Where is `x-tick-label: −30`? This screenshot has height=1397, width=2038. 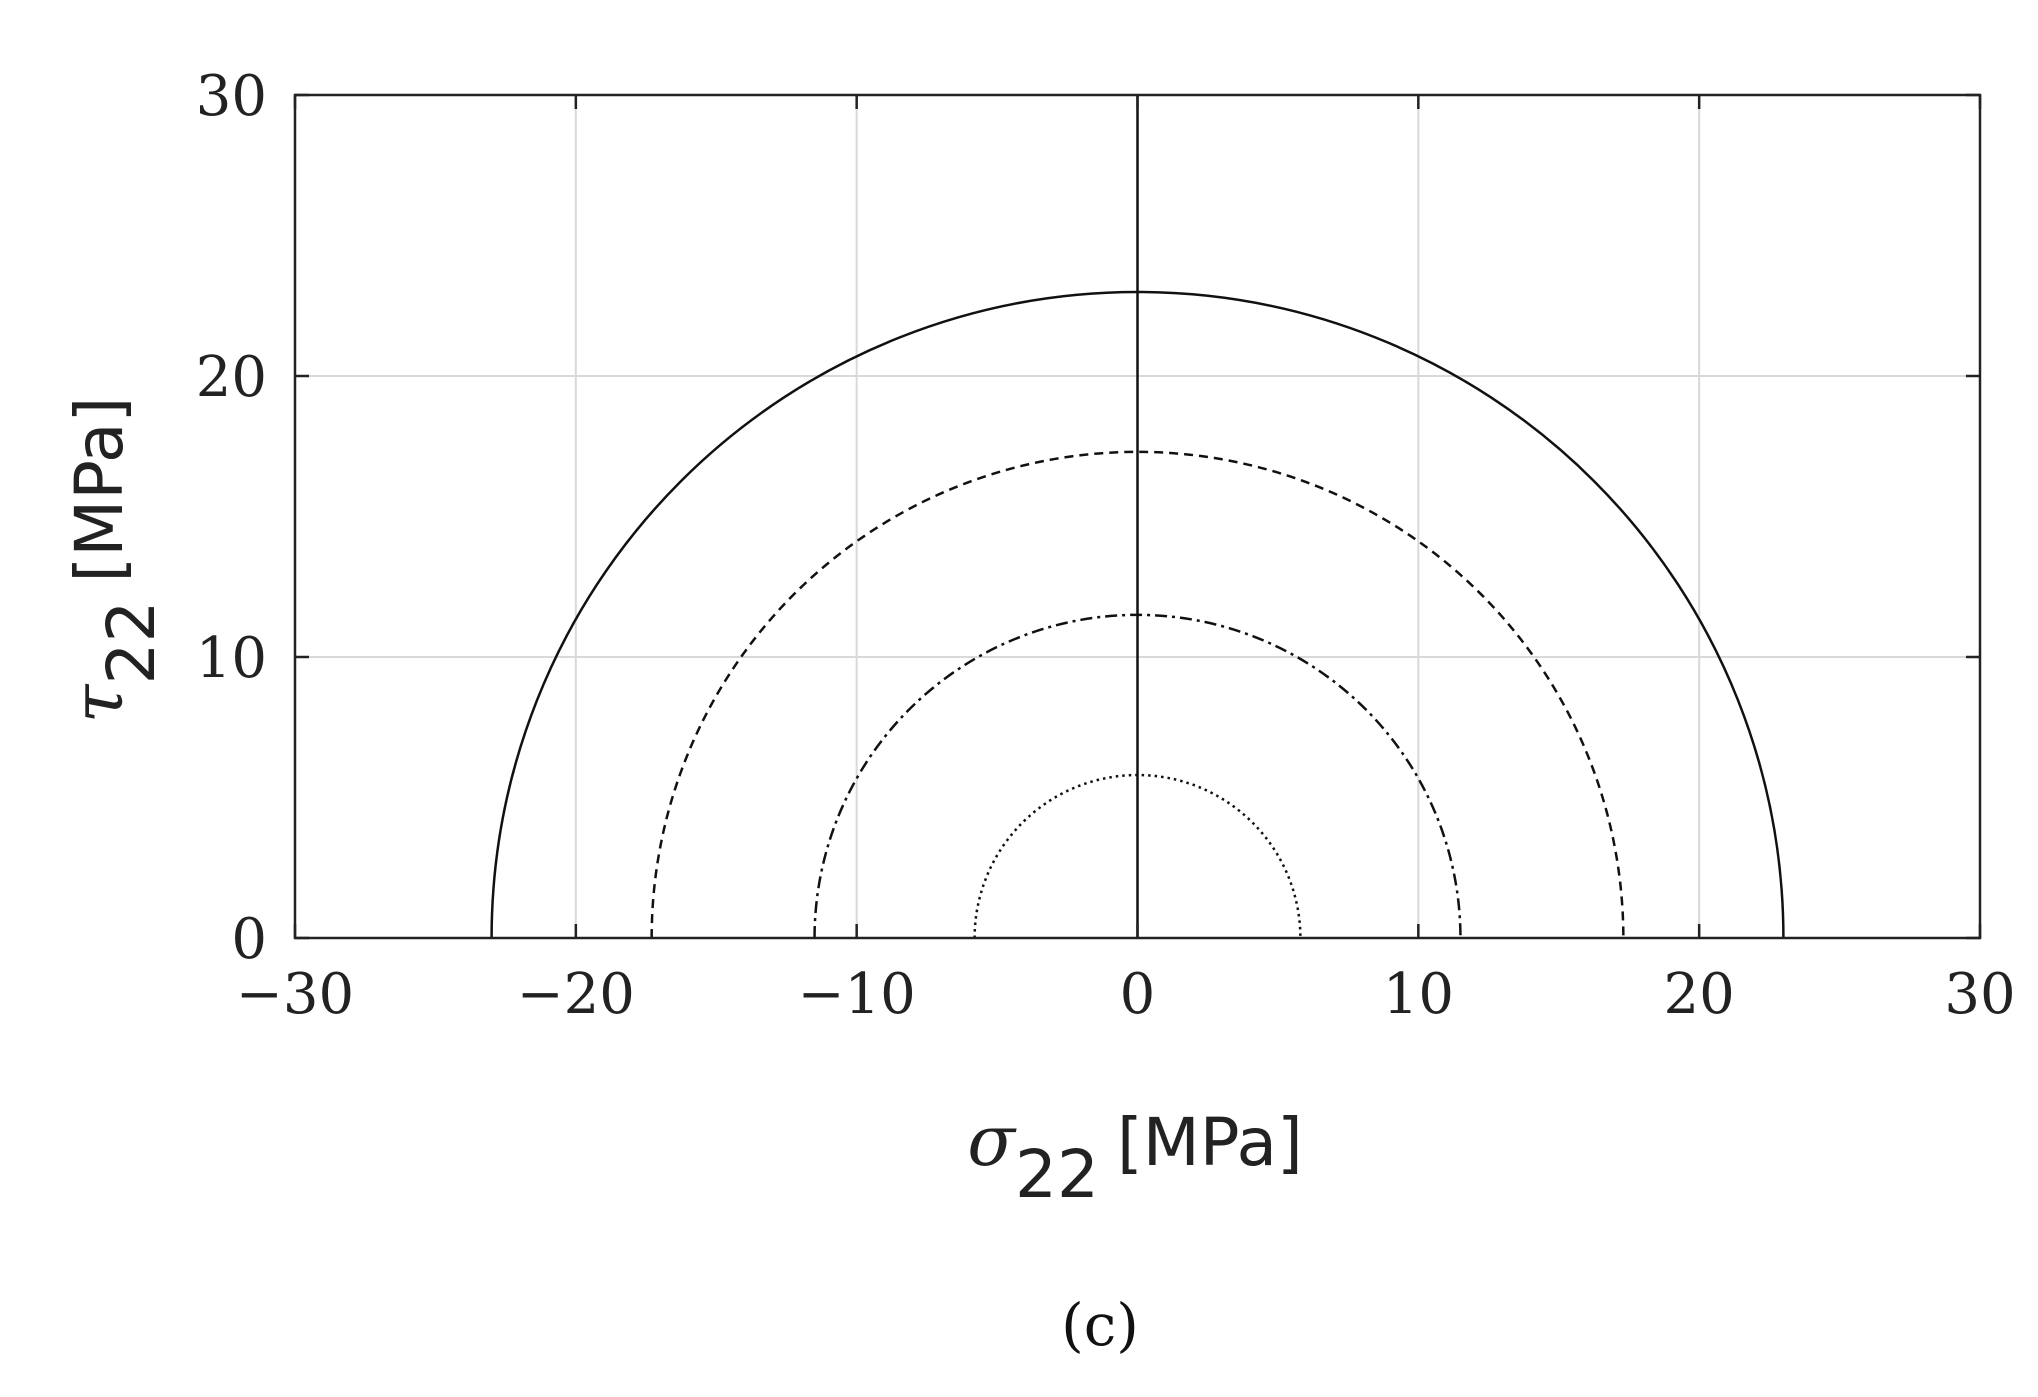 x-tick-label: −30 is located at coordinates (295, 994).